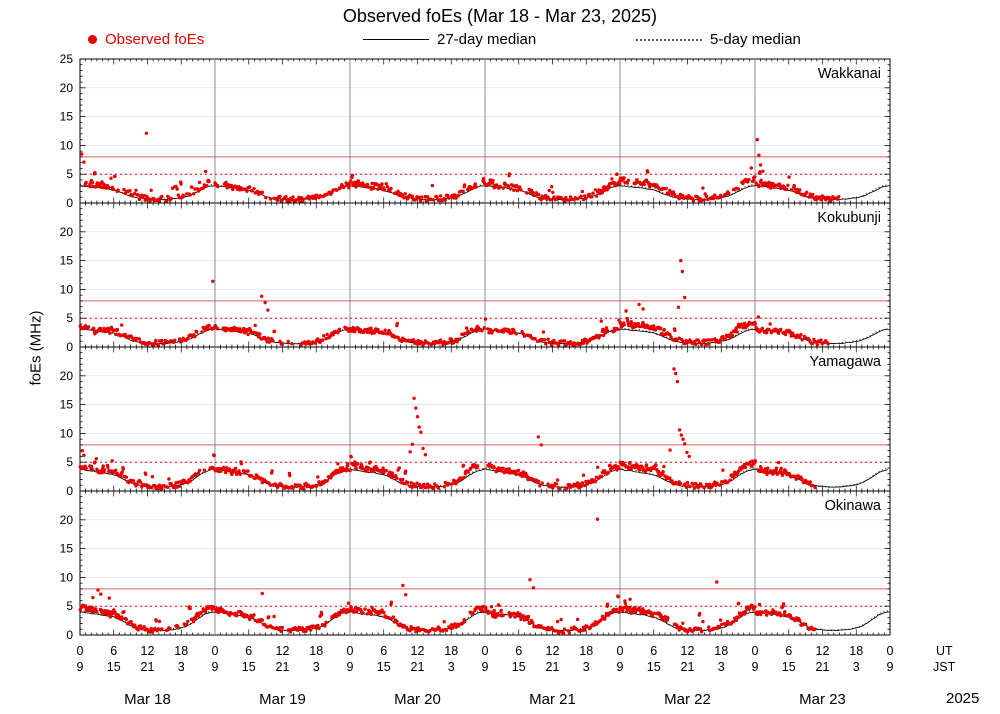 Image resolution: width=1000 pixels, height=714 pixels. Describe the element at coordinates (944, 667) in the screenshot. I see `jst-axis-label: JST` at that location.